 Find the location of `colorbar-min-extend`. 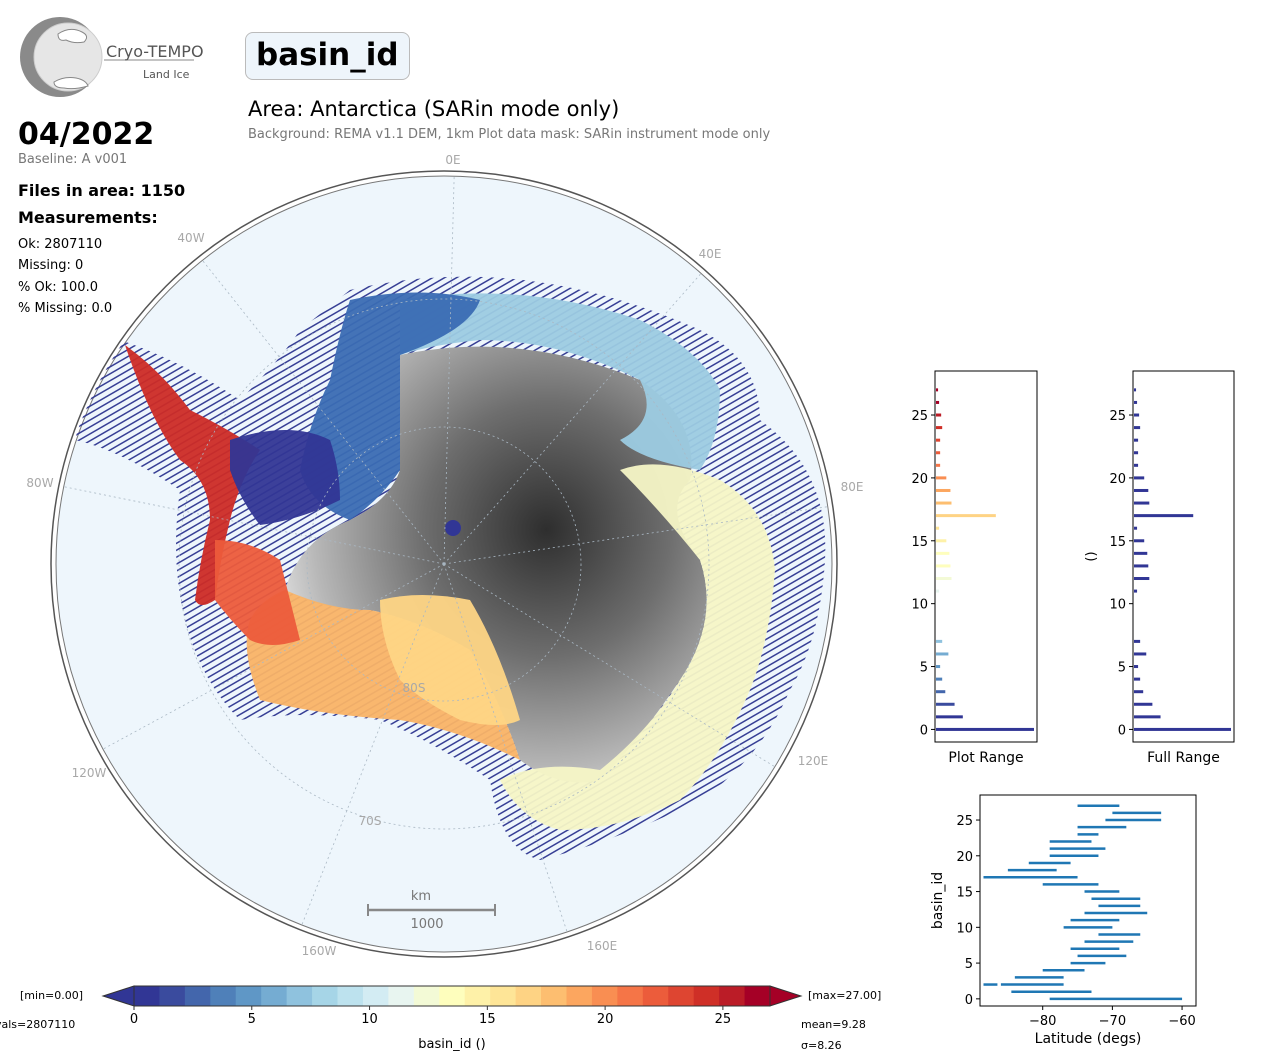

colorbar-min-extend is located at coordinates (118, 996).